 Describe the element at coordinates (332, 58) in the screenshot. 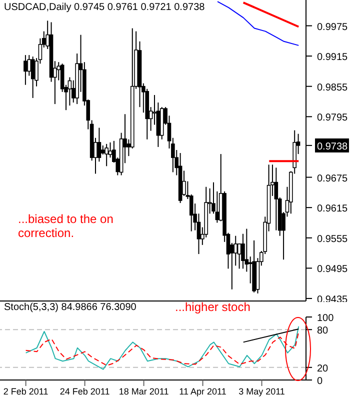

I see `y-tick-label: 0.9915` at that location.